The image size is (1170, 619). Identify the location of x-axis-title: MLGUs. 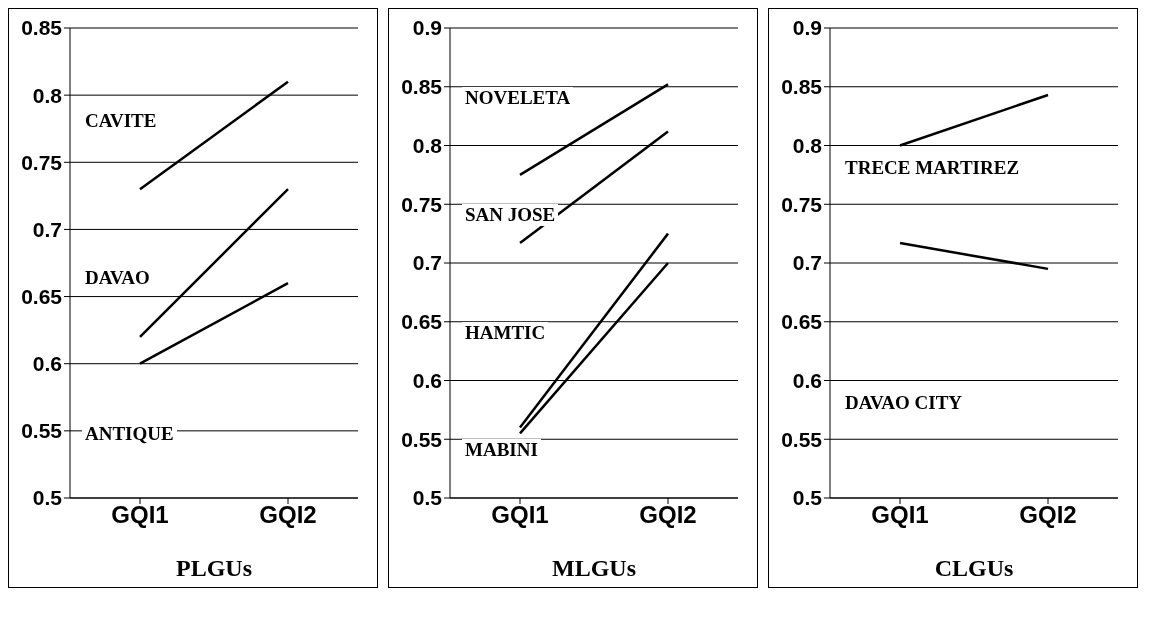
(594, 568).